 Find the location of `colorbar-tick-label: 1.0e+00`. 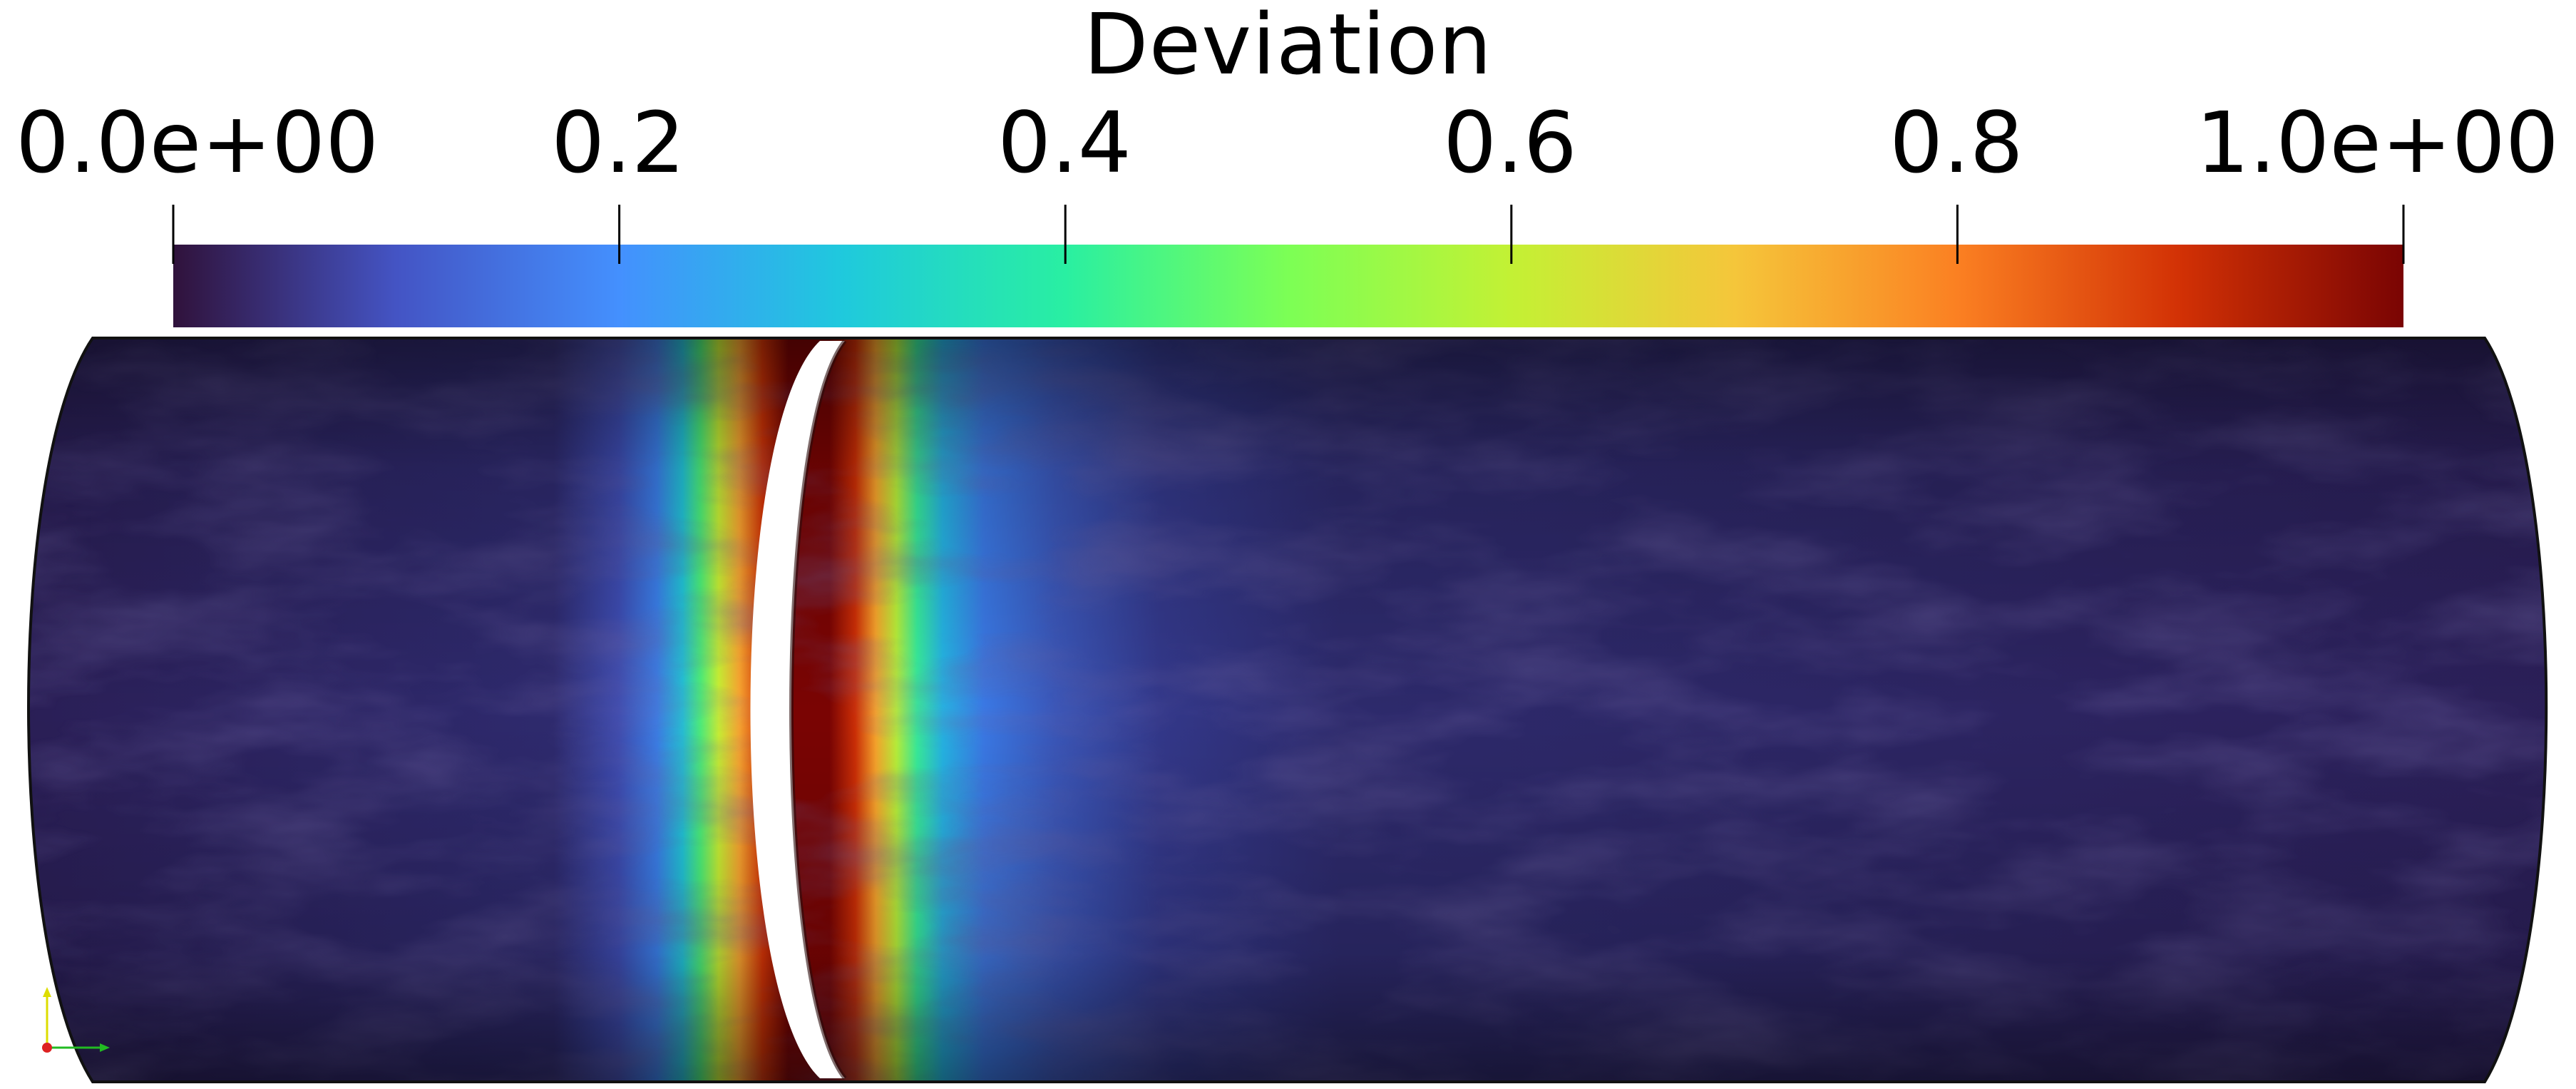

colorbar-tick-label: 1.0e+00 is located at coordinates (2377, 142).